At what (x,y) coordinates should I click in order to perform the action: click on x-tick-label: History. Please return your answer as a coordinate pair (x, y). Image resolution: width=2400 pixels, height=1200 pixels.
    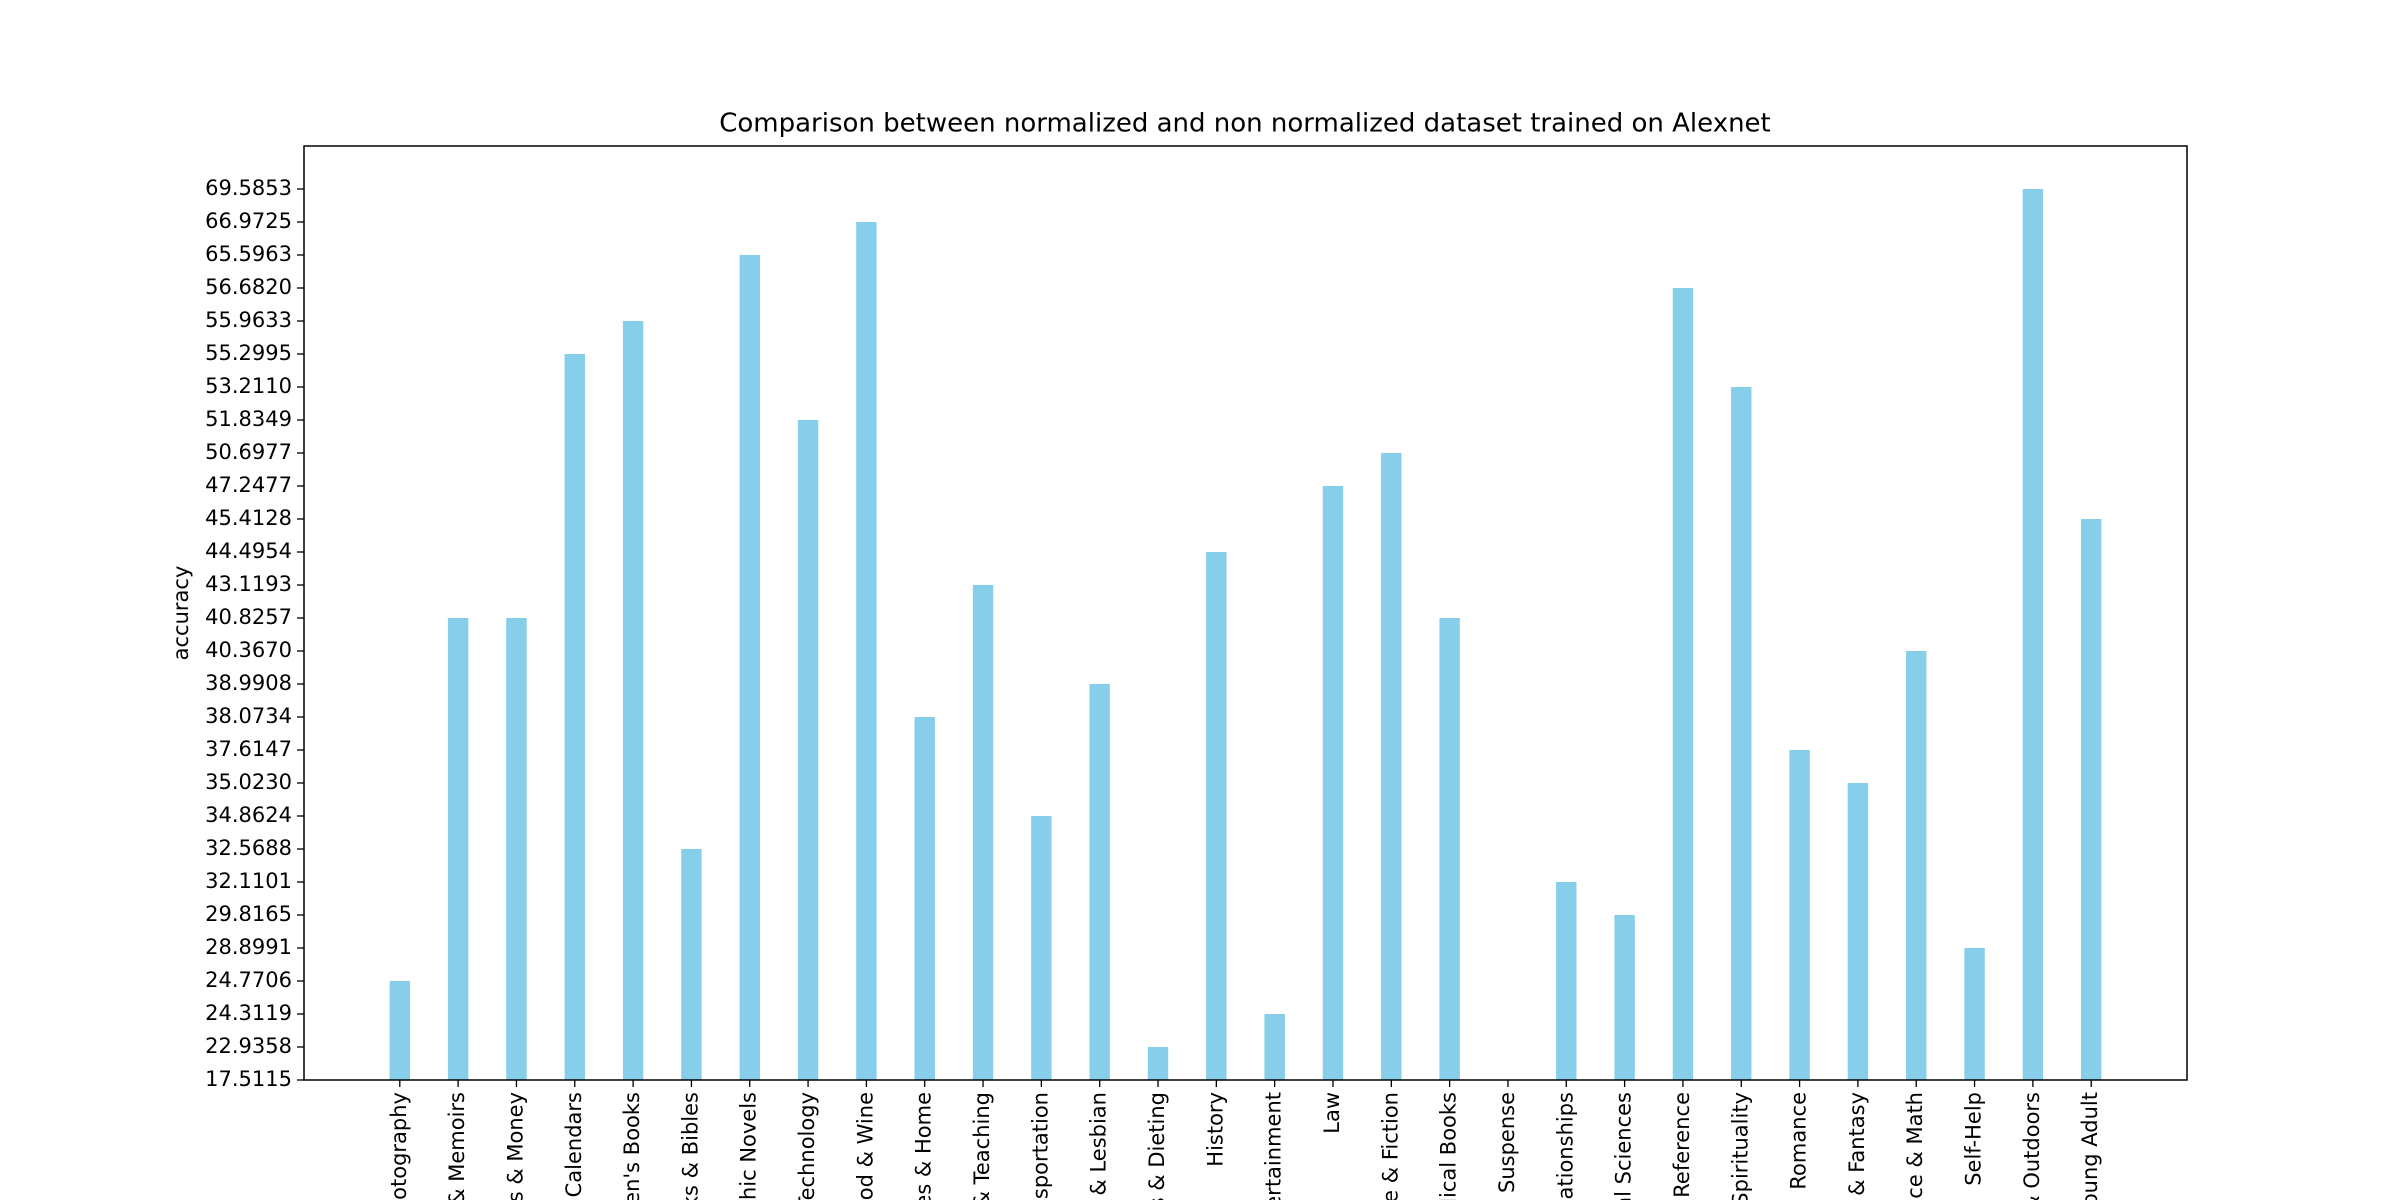
    Looking at the image, I should click on (1215, 1129).